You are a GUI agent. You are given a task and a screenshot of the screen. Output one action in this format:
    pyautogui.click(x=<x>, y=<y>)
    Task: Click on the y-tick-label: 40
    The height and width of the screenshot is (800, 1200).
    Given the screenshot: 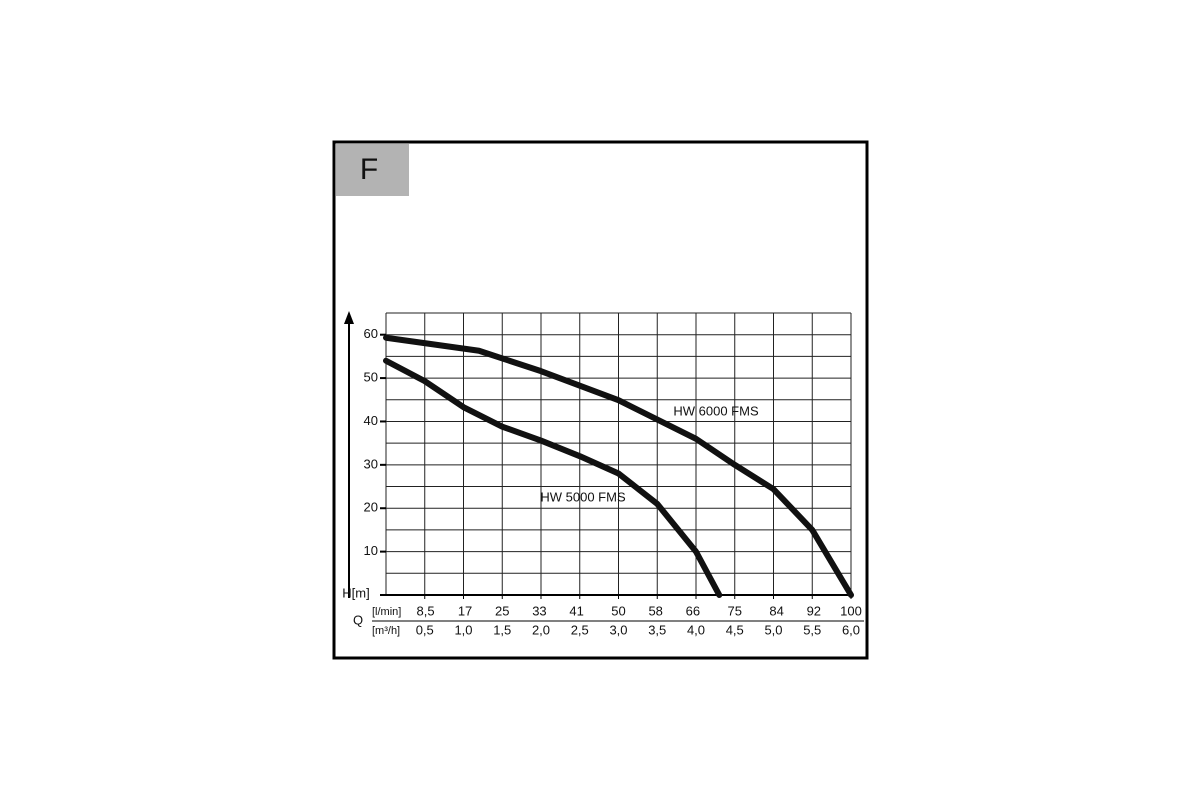 What is the action you would take?
    pyautogui.click(x=371, y=420)
    